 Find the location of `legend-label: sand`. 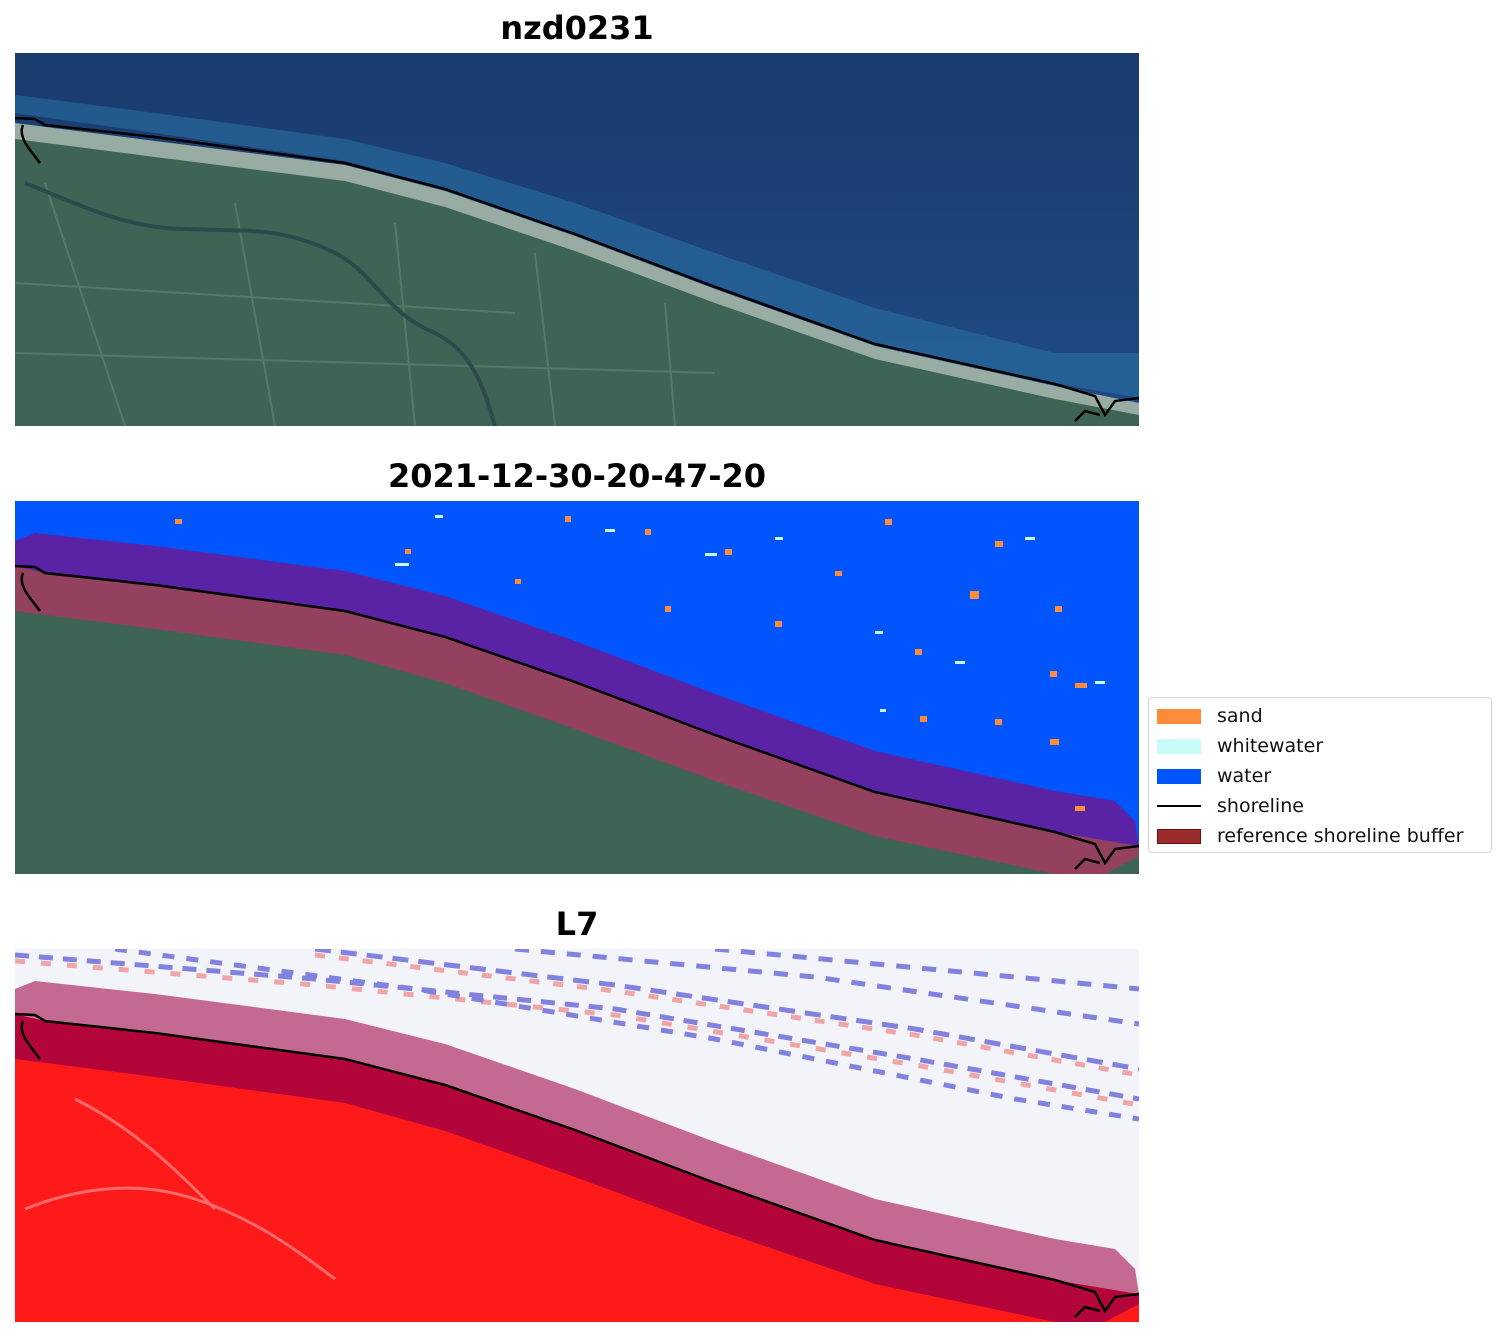

legend-label: sand is located at coordinates (1240, 716).